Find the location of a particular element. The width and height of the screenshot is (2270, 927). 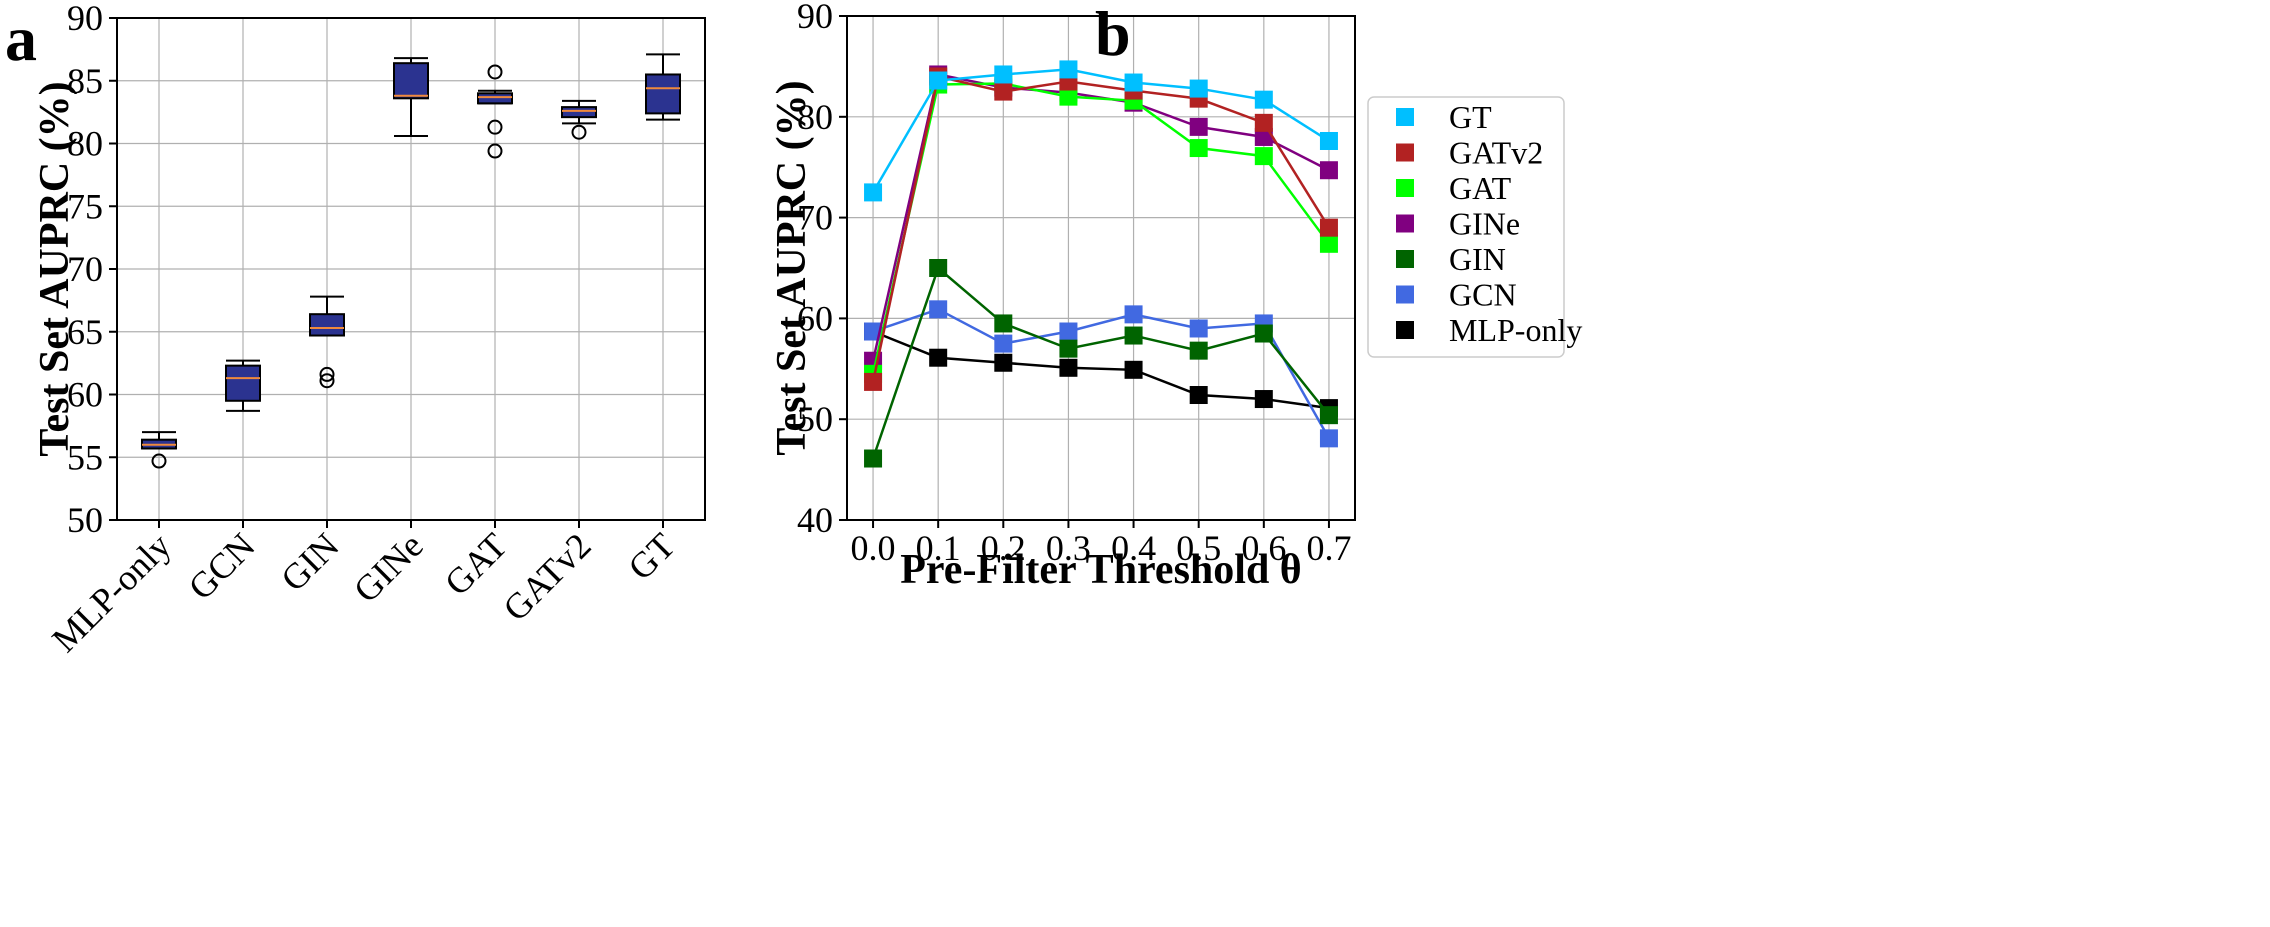

x-tick-label: 0.3 is located at coordinates (1068, 548).